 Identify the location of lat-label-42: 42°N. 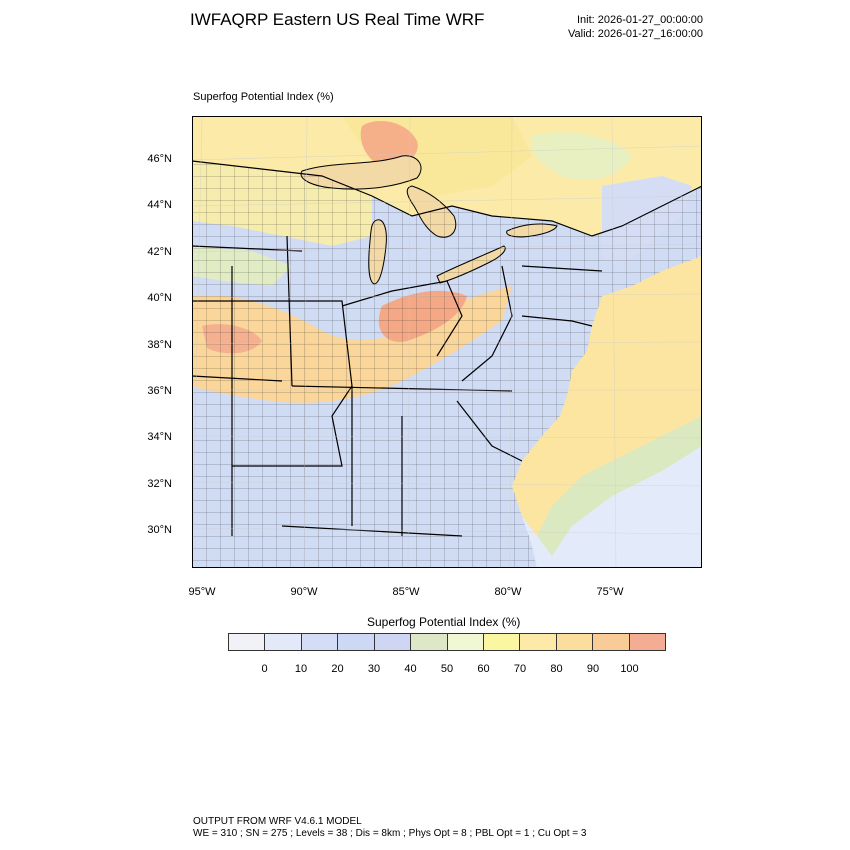
(159, 252).